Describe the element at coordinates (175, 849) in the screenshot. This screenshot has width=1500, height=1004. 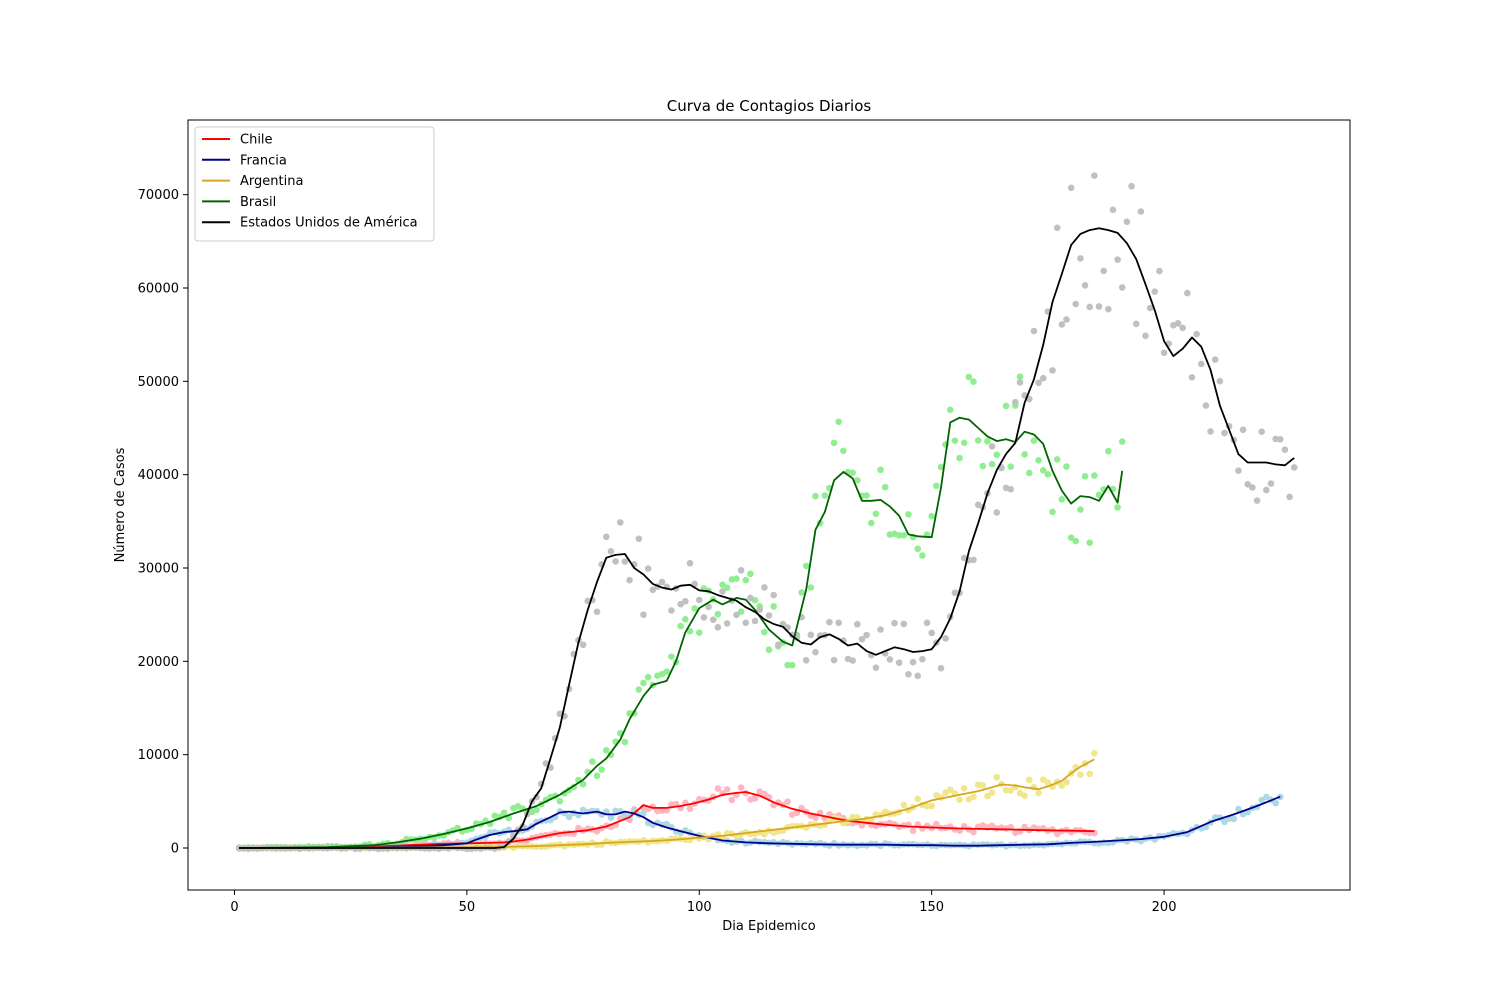
I see `y-tick-label: 0` at that location.